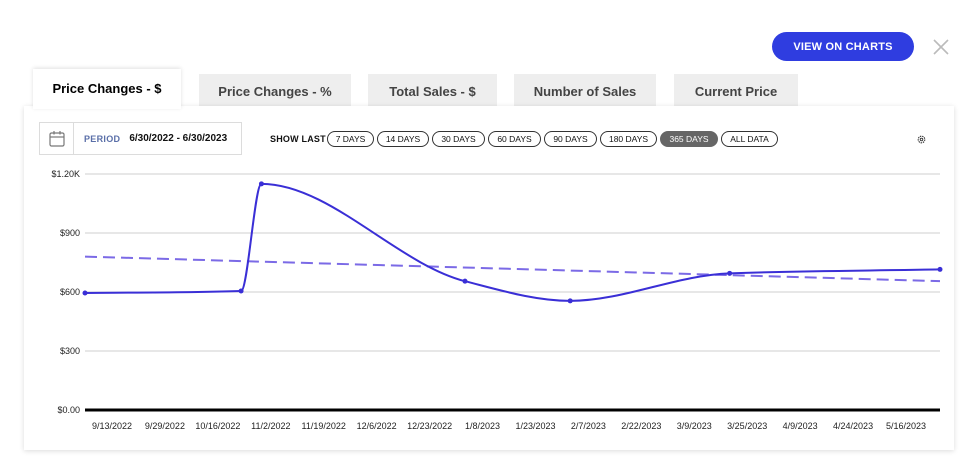  What do you see at coordinates (432, 91) in the screenshot?
I see `tab-total-sales: Total Sales - $` at bounding box center [432, 91].